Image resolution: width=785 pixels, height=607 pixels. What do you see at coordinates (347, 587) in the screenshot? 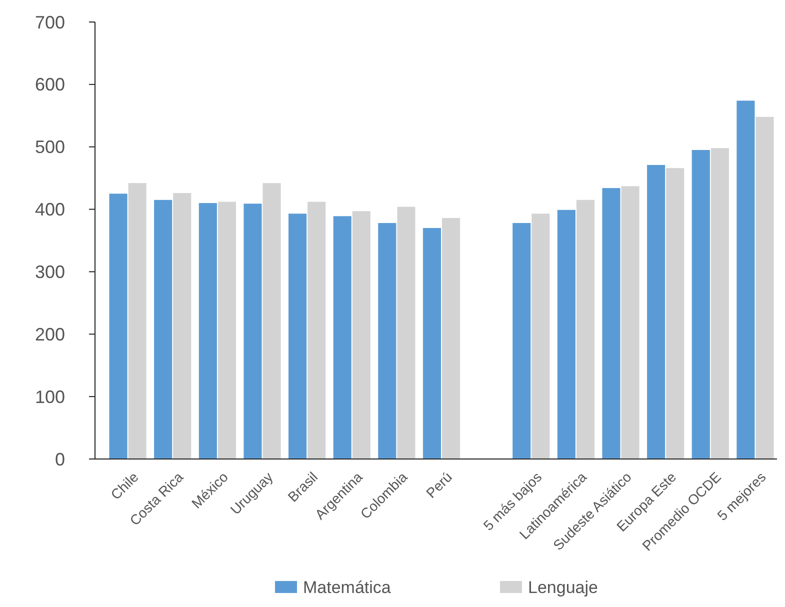
I see `legend-label: Matemática` at bounding box center [347, 587].